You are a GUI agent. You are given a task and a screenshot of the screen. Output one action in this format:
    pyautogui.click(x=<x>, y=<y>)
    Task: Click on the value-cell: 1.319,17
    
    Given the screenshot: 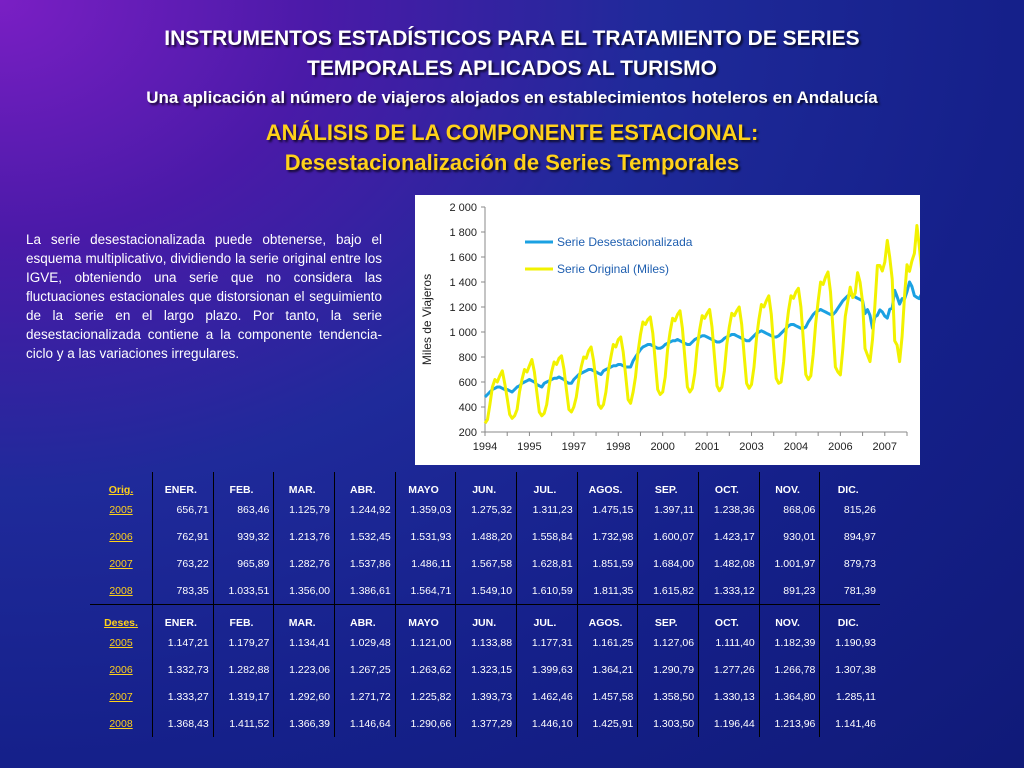 What is the action you would take?
    pyautogui.click(x=243, y=696)
    